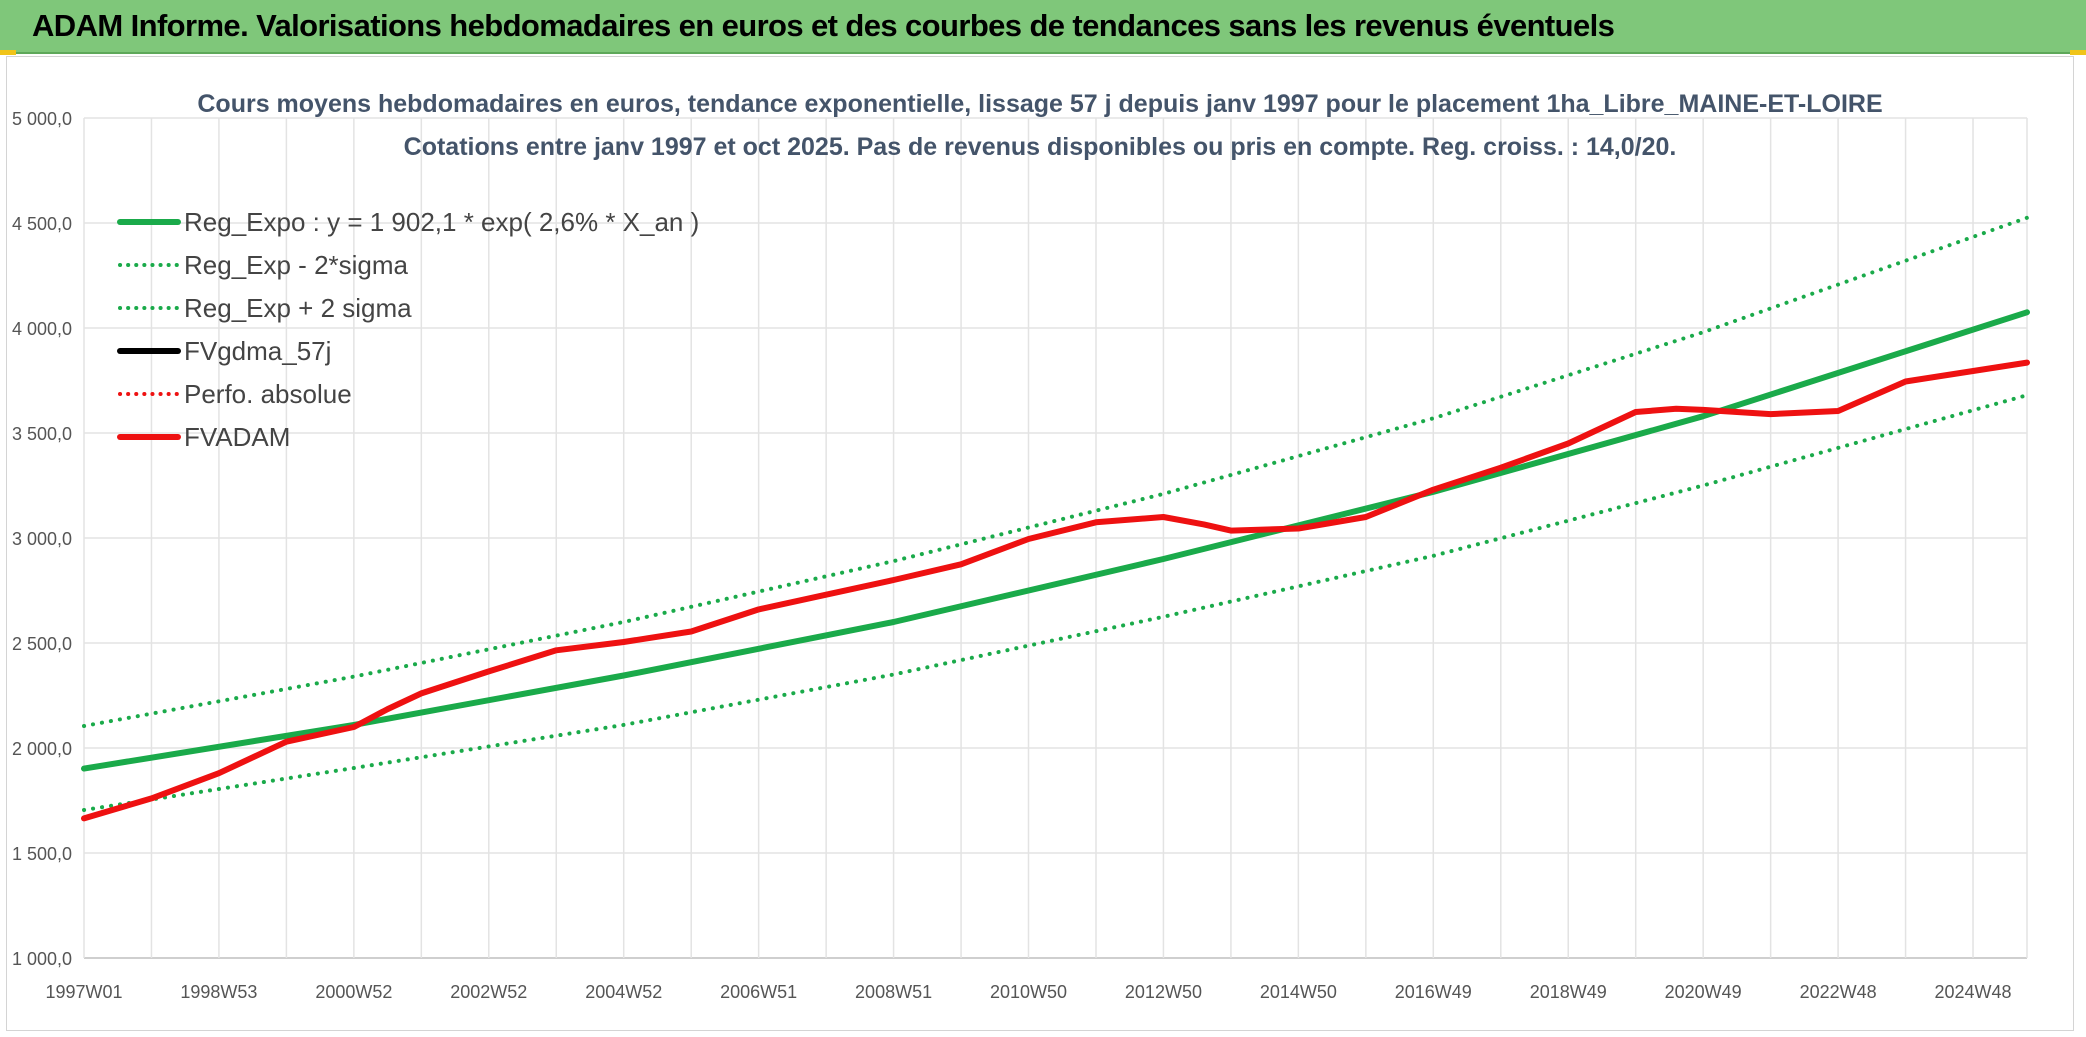  What do you see at coordinates (1298, 992) in the screenshot?
I see `x-tick-label: 2014W50` at bounding box center [1298, 992].